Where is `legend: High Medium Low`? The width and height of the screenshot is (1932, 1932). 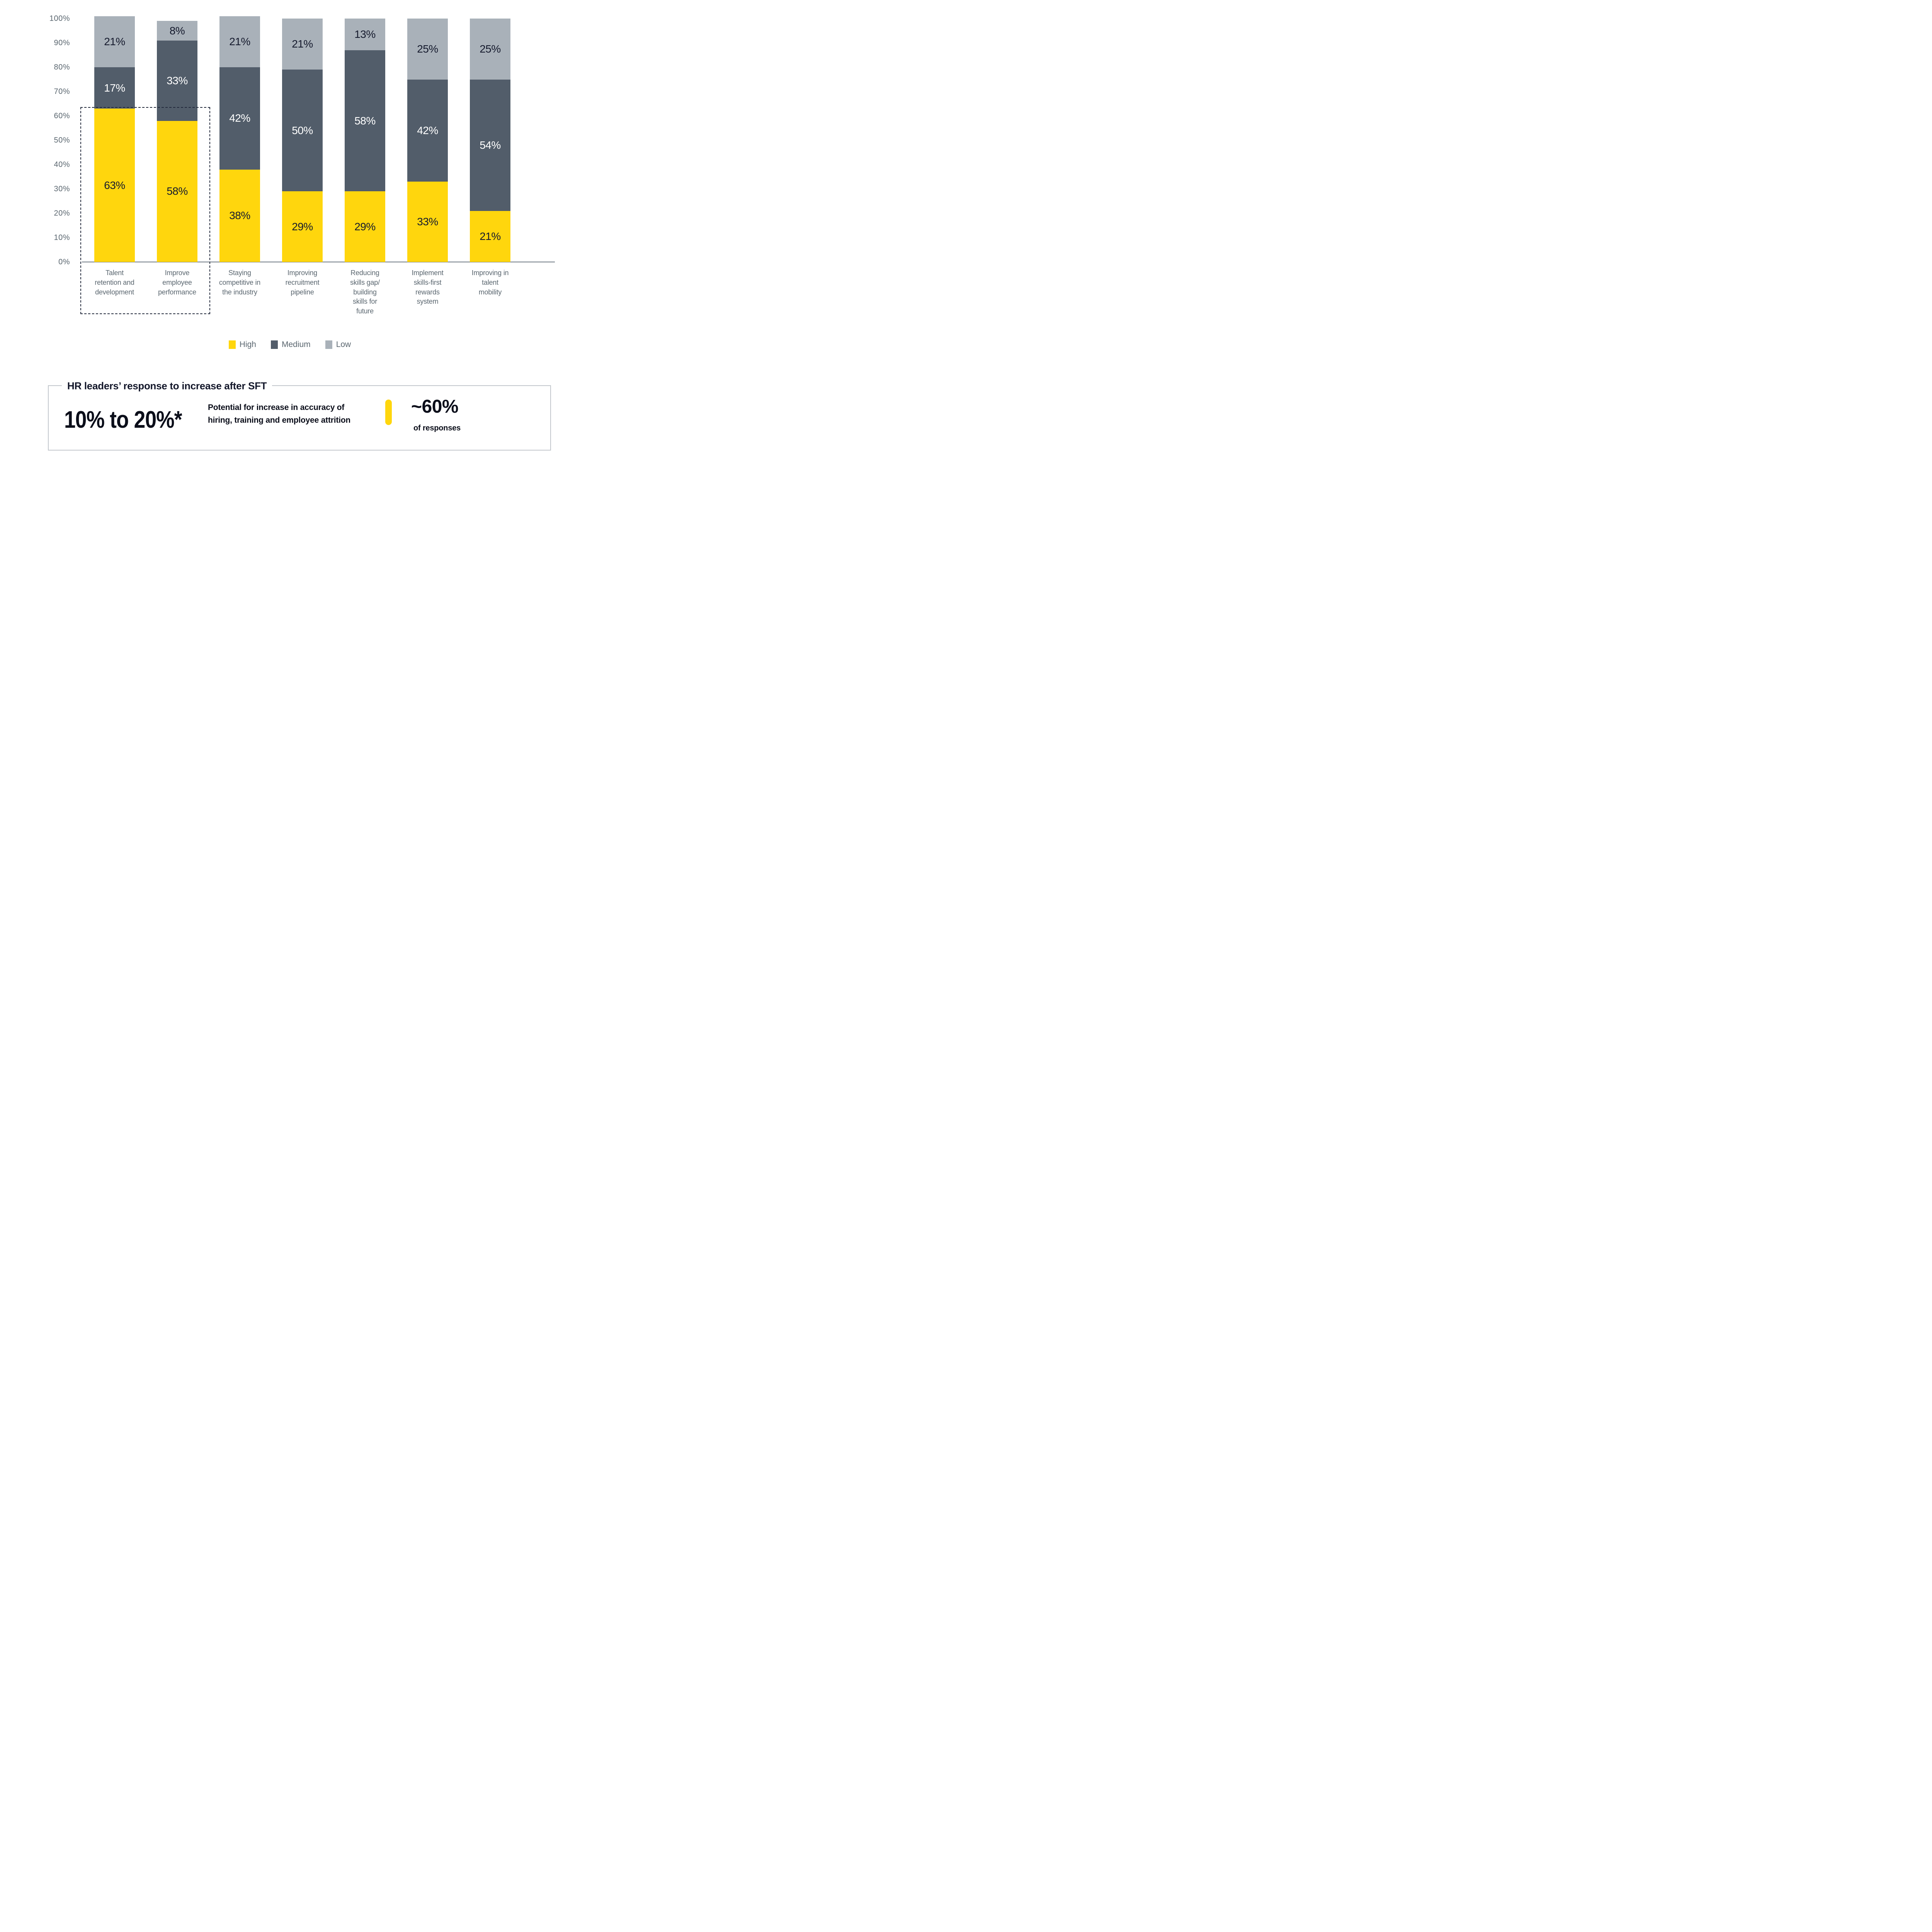 legend: High Medium Low is located at coordinates (290, 344).